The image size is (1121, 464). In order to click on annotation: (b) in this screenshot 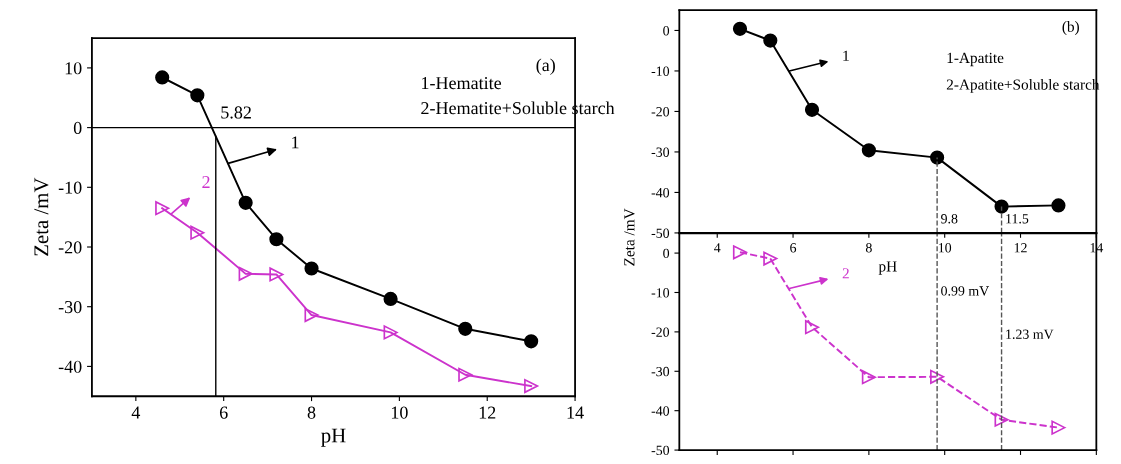, I will do `click(1070, 28)`.